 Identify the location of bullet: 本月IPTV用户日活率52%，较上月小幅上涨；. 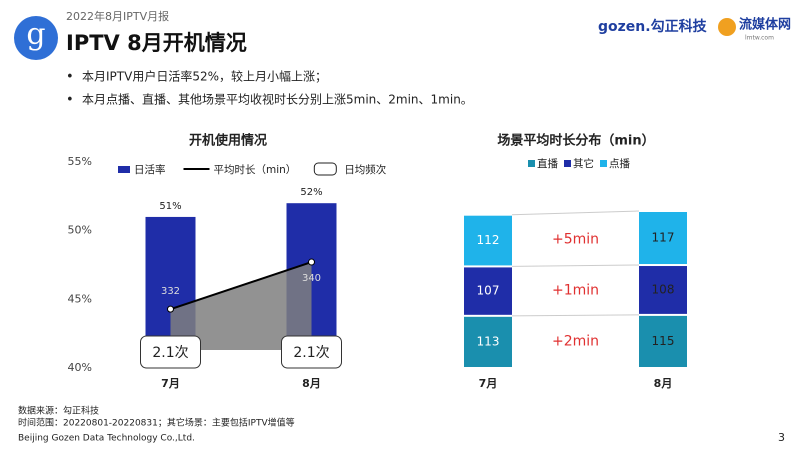
(204, 76).